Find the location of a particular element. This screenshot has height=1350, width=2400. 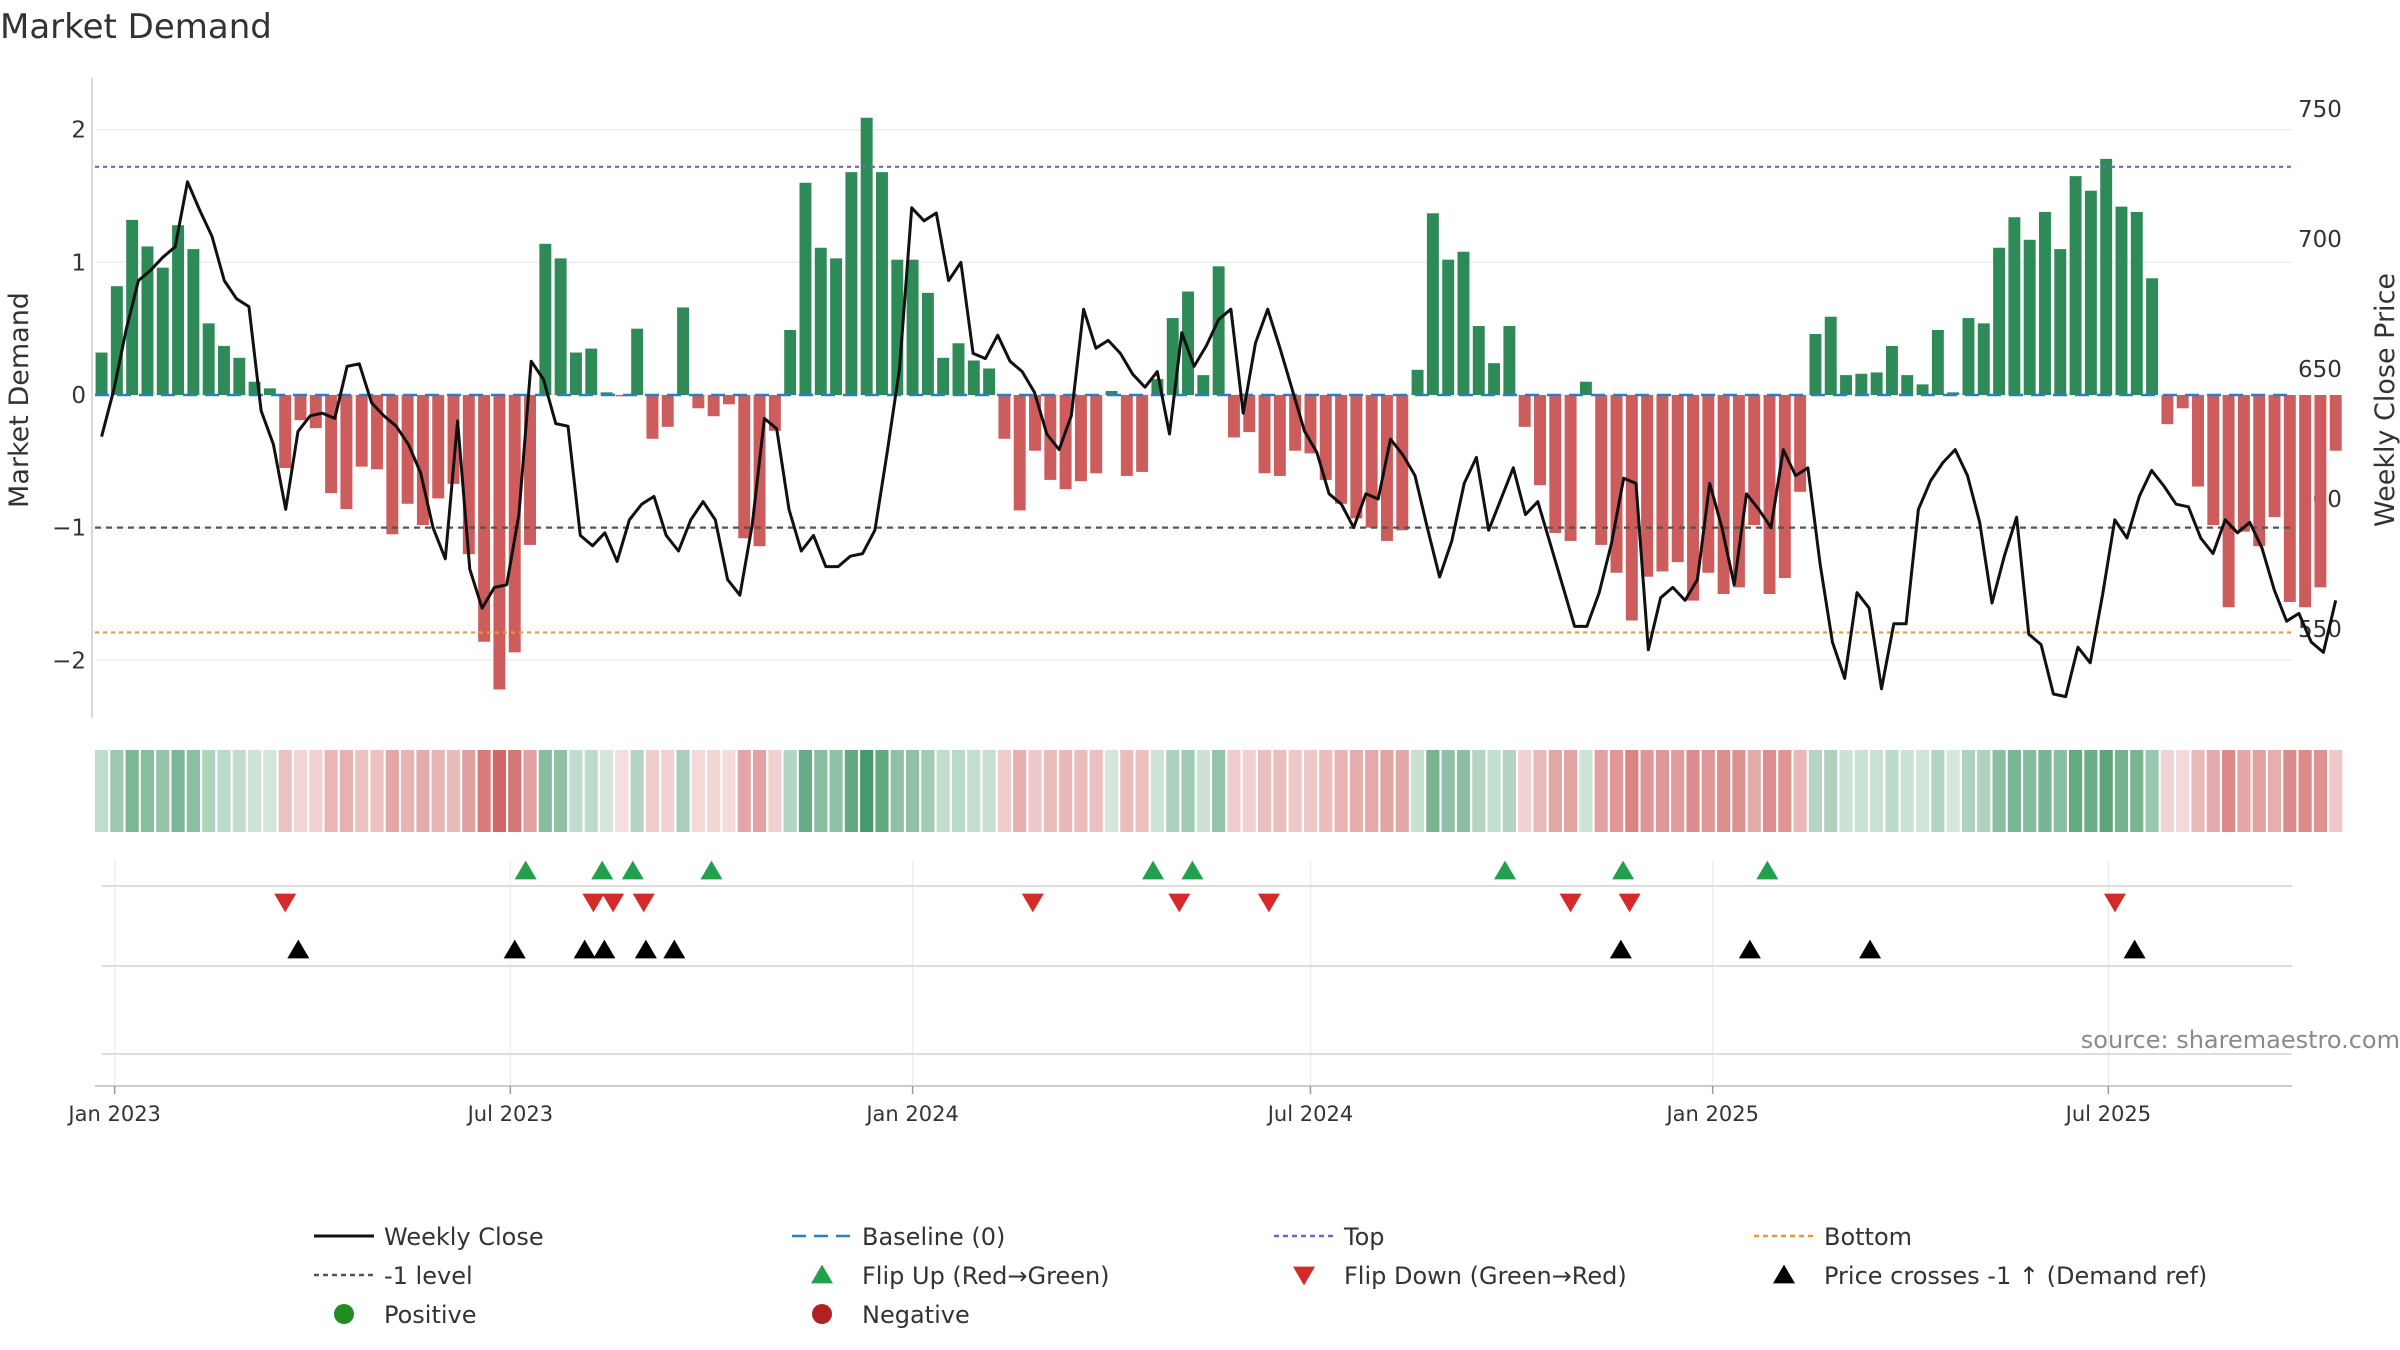

y-tick-label: −2 is located at coordinates (69, 661).